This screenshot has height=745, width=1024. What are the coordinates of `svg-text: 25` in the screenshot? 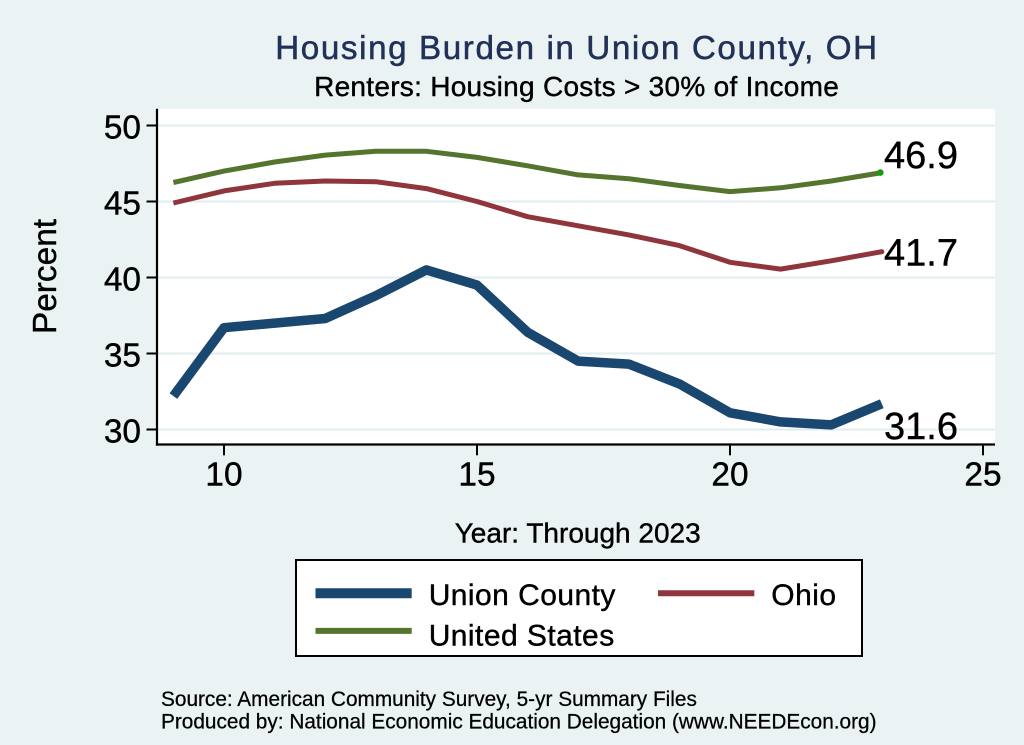 It's located at (982, 475).